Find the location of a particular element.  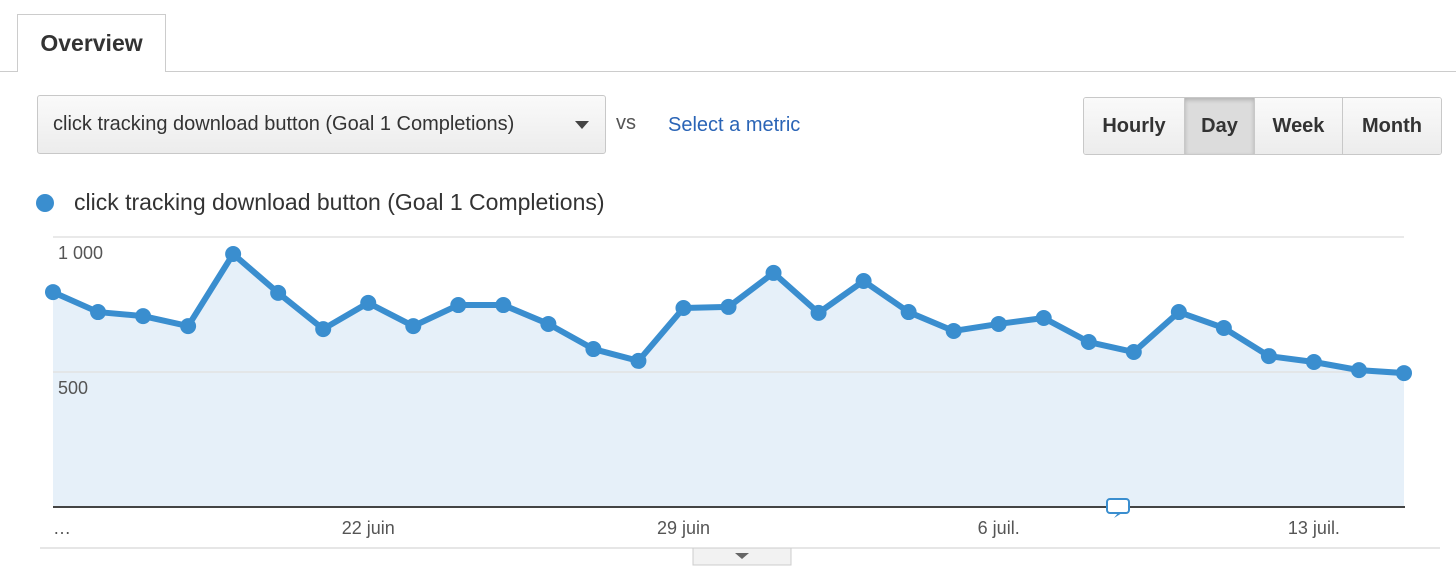

day-button: Day is located at coordinates (1219, 126).